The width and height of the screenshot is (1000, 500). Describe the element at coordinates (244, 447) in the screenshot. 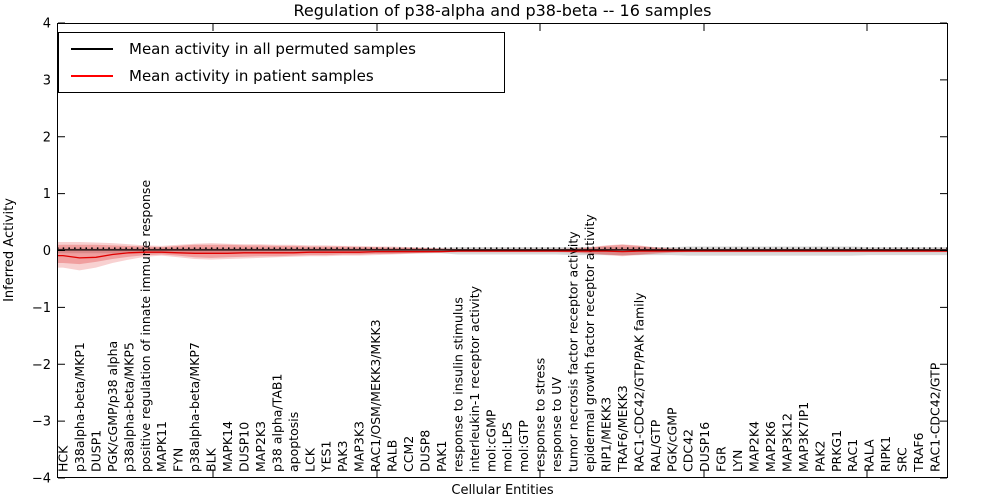

I see `x-tick-label: DUSP10` at that location.